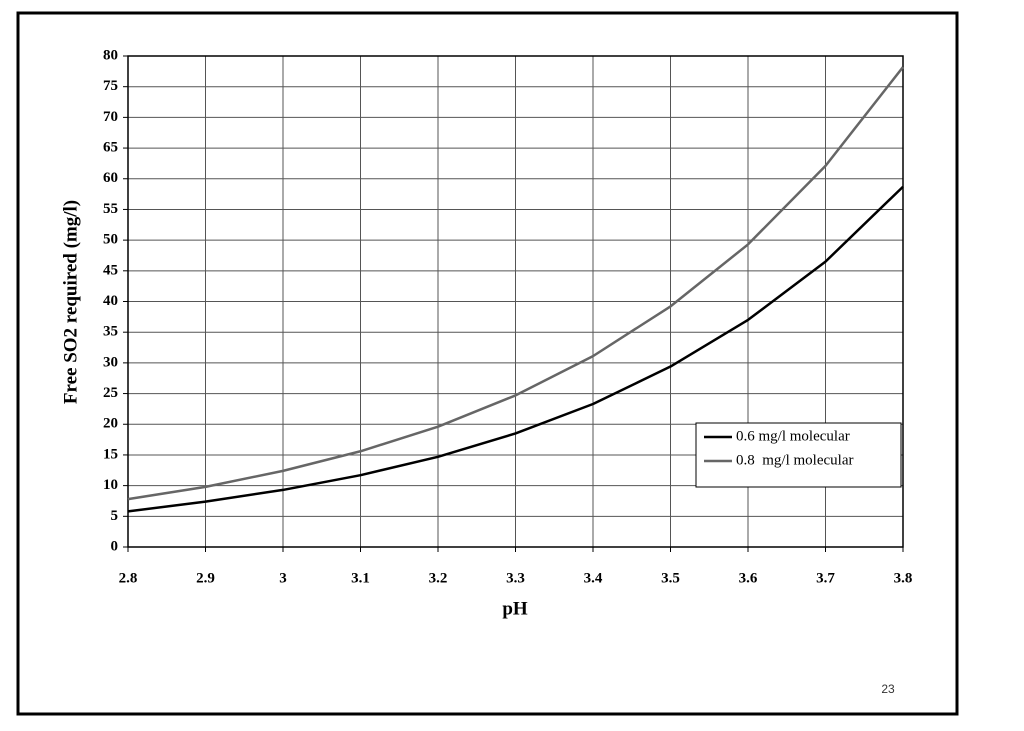 Image resolution: width=1024 pixels, height=731 pixels. I want to click on y-tick-label: 60, so click(110, 178).